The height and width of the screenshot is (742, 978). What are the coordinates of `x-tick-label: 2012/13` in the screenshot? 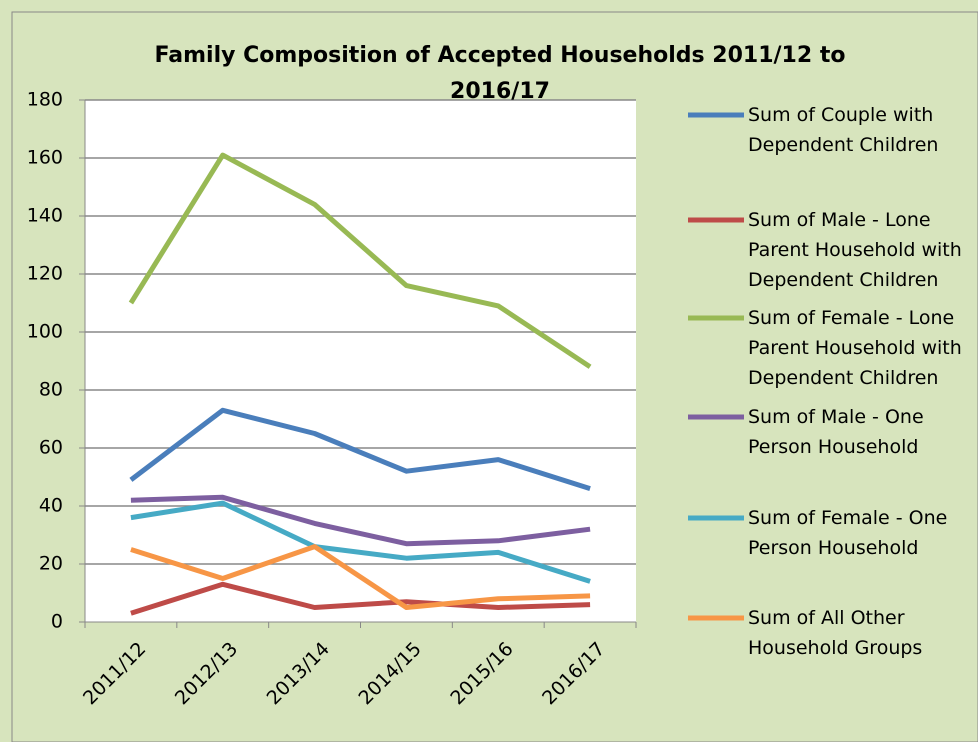 It's located at (206, 673).